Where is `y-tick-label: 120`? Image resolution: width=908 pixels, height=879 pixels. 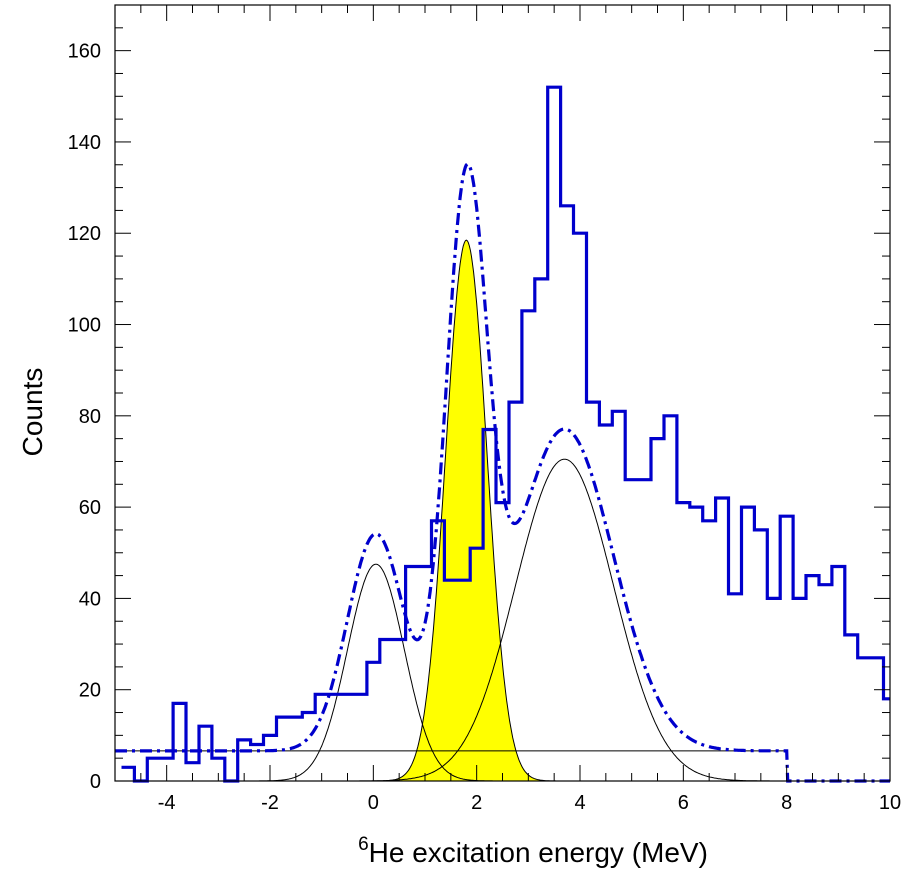 y-tick-label: 120 is located at coordinates (84, 234).